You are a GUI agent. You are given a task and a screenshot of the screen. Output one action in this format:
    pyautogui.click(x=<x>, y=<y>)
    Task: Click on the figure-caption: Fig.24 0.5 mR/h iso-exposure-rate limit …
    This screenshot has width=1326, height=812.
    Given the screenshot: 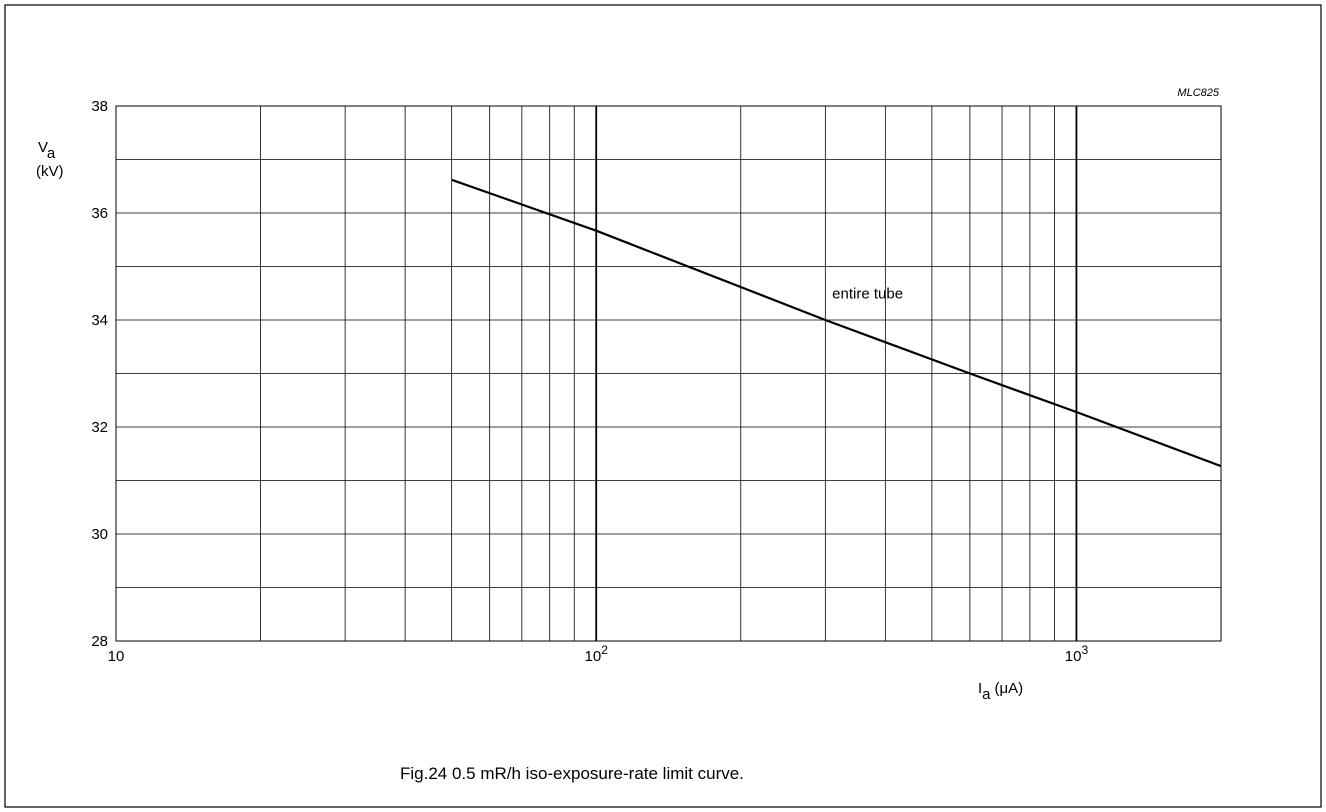 What is the action you would take?
    pyautogui.click(x=572, y=773)
    